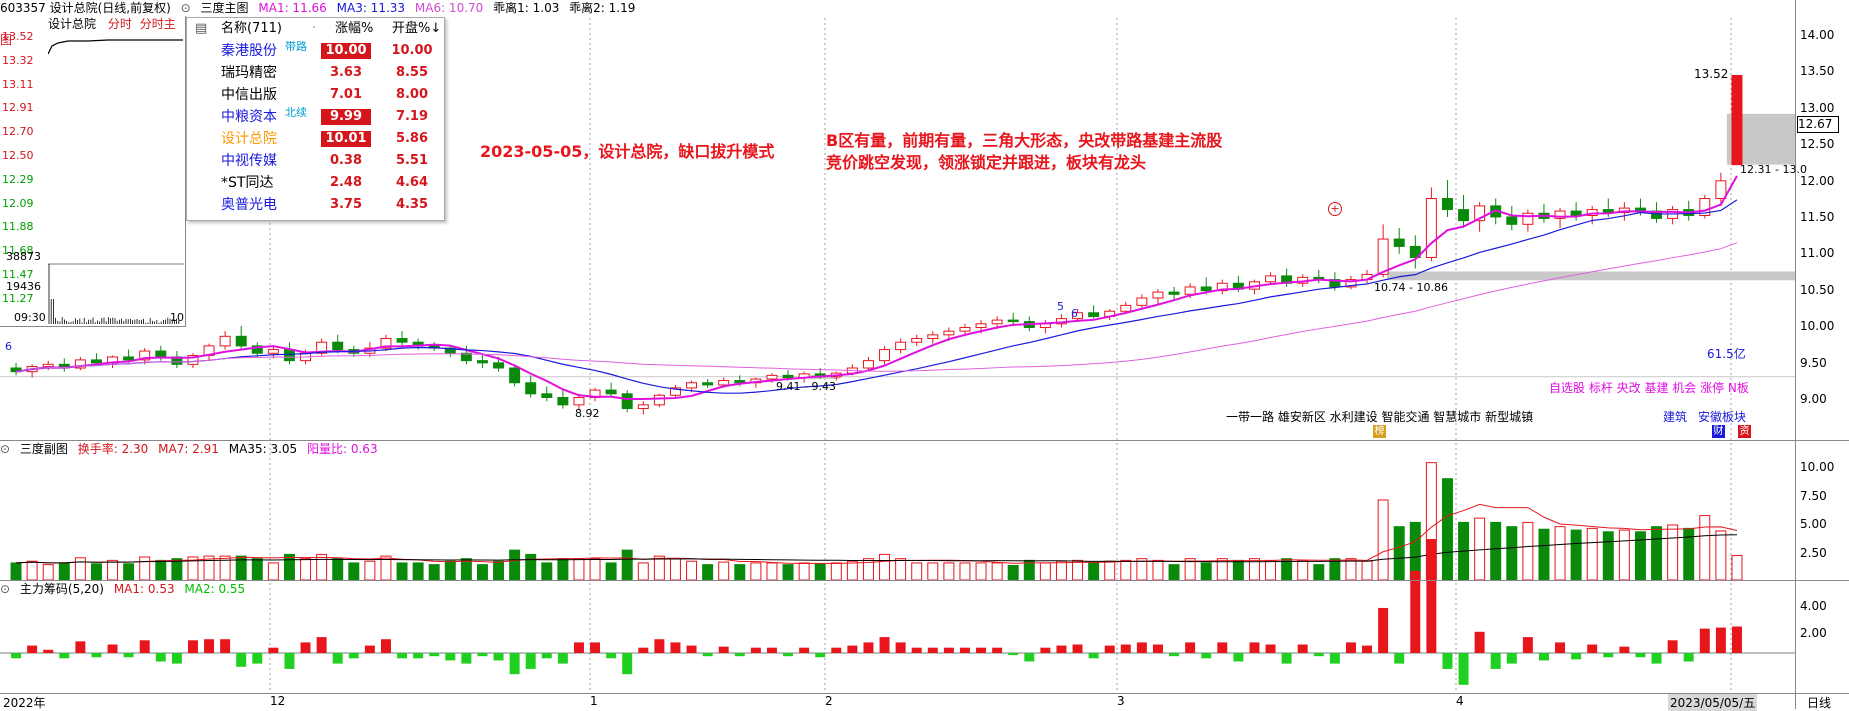 The width and height of the screenshot is (1849, 711). I want to click on finance-icon: 财, so click(1718, 431).